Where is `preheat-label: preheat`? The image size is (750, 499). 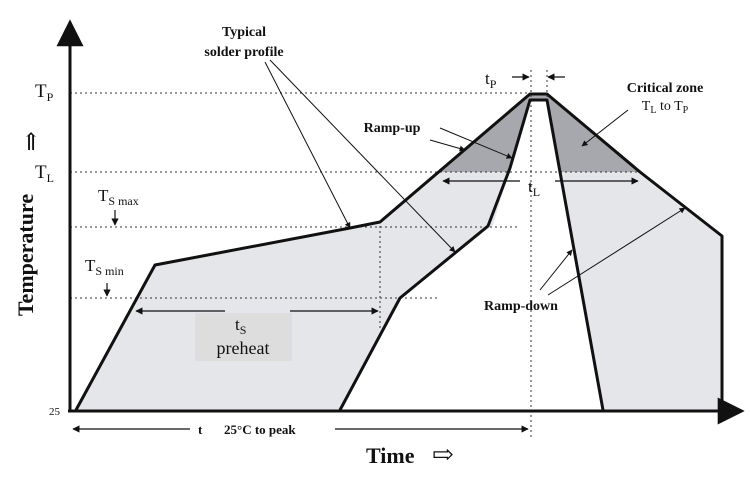
preheat-label: preheat is located at coordinates (243, 348).